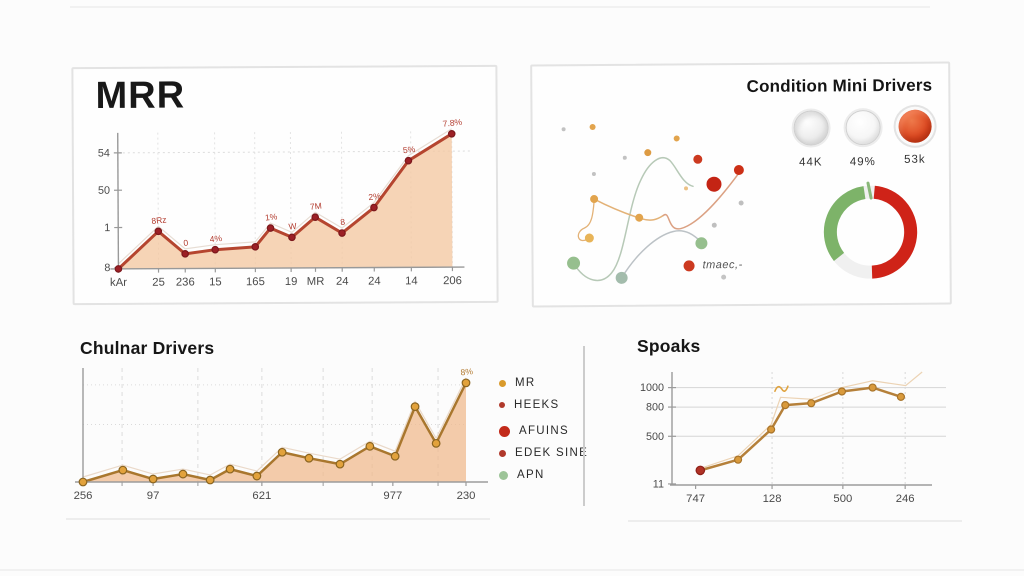  Describe the element at coordinates (158, 283) in the screenshot. I see `svg-text: 25` at that location.